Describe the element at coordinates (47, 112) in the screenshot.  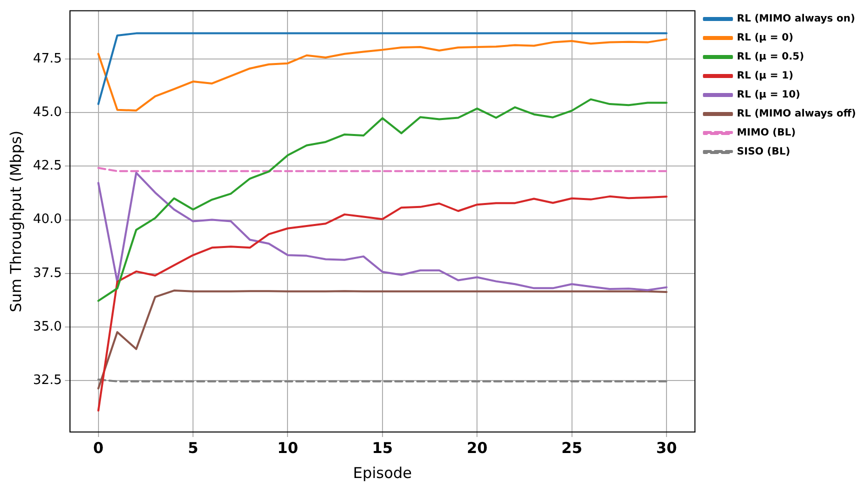
I see `y-tick-label: 45.0` at that location.